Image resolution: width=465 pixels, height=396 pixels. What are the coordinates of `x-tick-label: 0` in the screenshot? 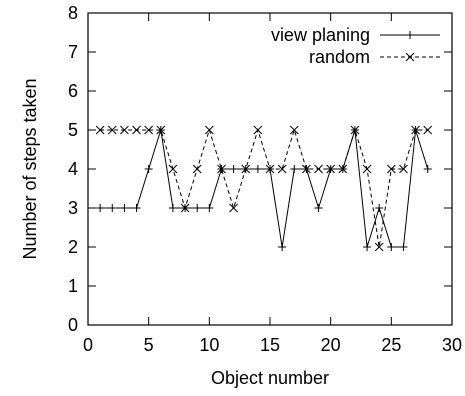 It's located at (88, 345).